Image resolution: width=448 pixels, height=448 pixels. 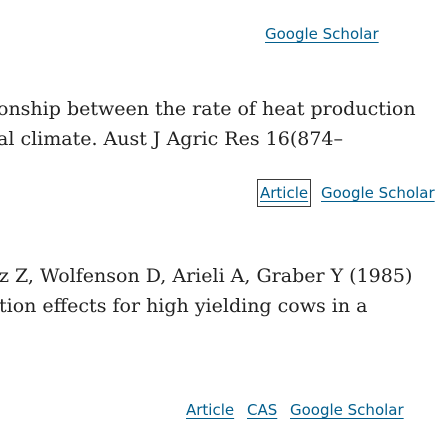 I want to click on ref3-text-line-2: tion effects for high yielding cows in a, so click(x=184, y=306).